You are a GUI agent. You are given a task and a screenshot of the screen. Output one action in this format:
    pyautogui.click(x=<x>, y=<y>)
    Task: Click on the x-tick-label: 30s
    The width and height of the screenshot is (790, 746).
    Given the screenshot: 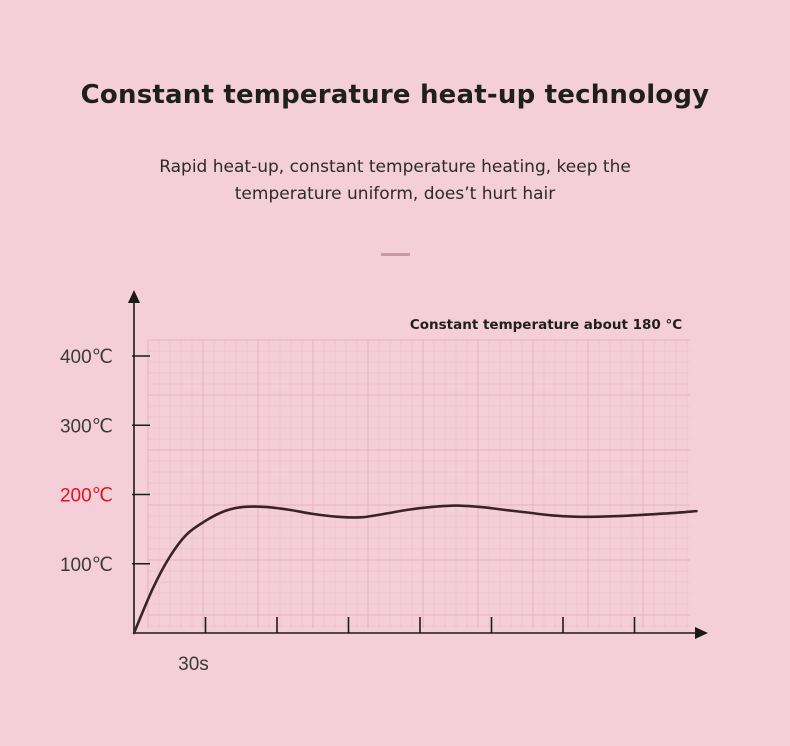 What is the action you would take?
    pyautogui.click(x=193, y=664)
    